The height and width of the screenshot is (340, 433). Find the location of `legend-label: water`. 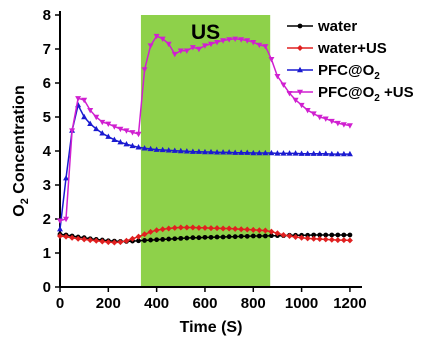

legend-label: water is located at coordinates (337, 26).